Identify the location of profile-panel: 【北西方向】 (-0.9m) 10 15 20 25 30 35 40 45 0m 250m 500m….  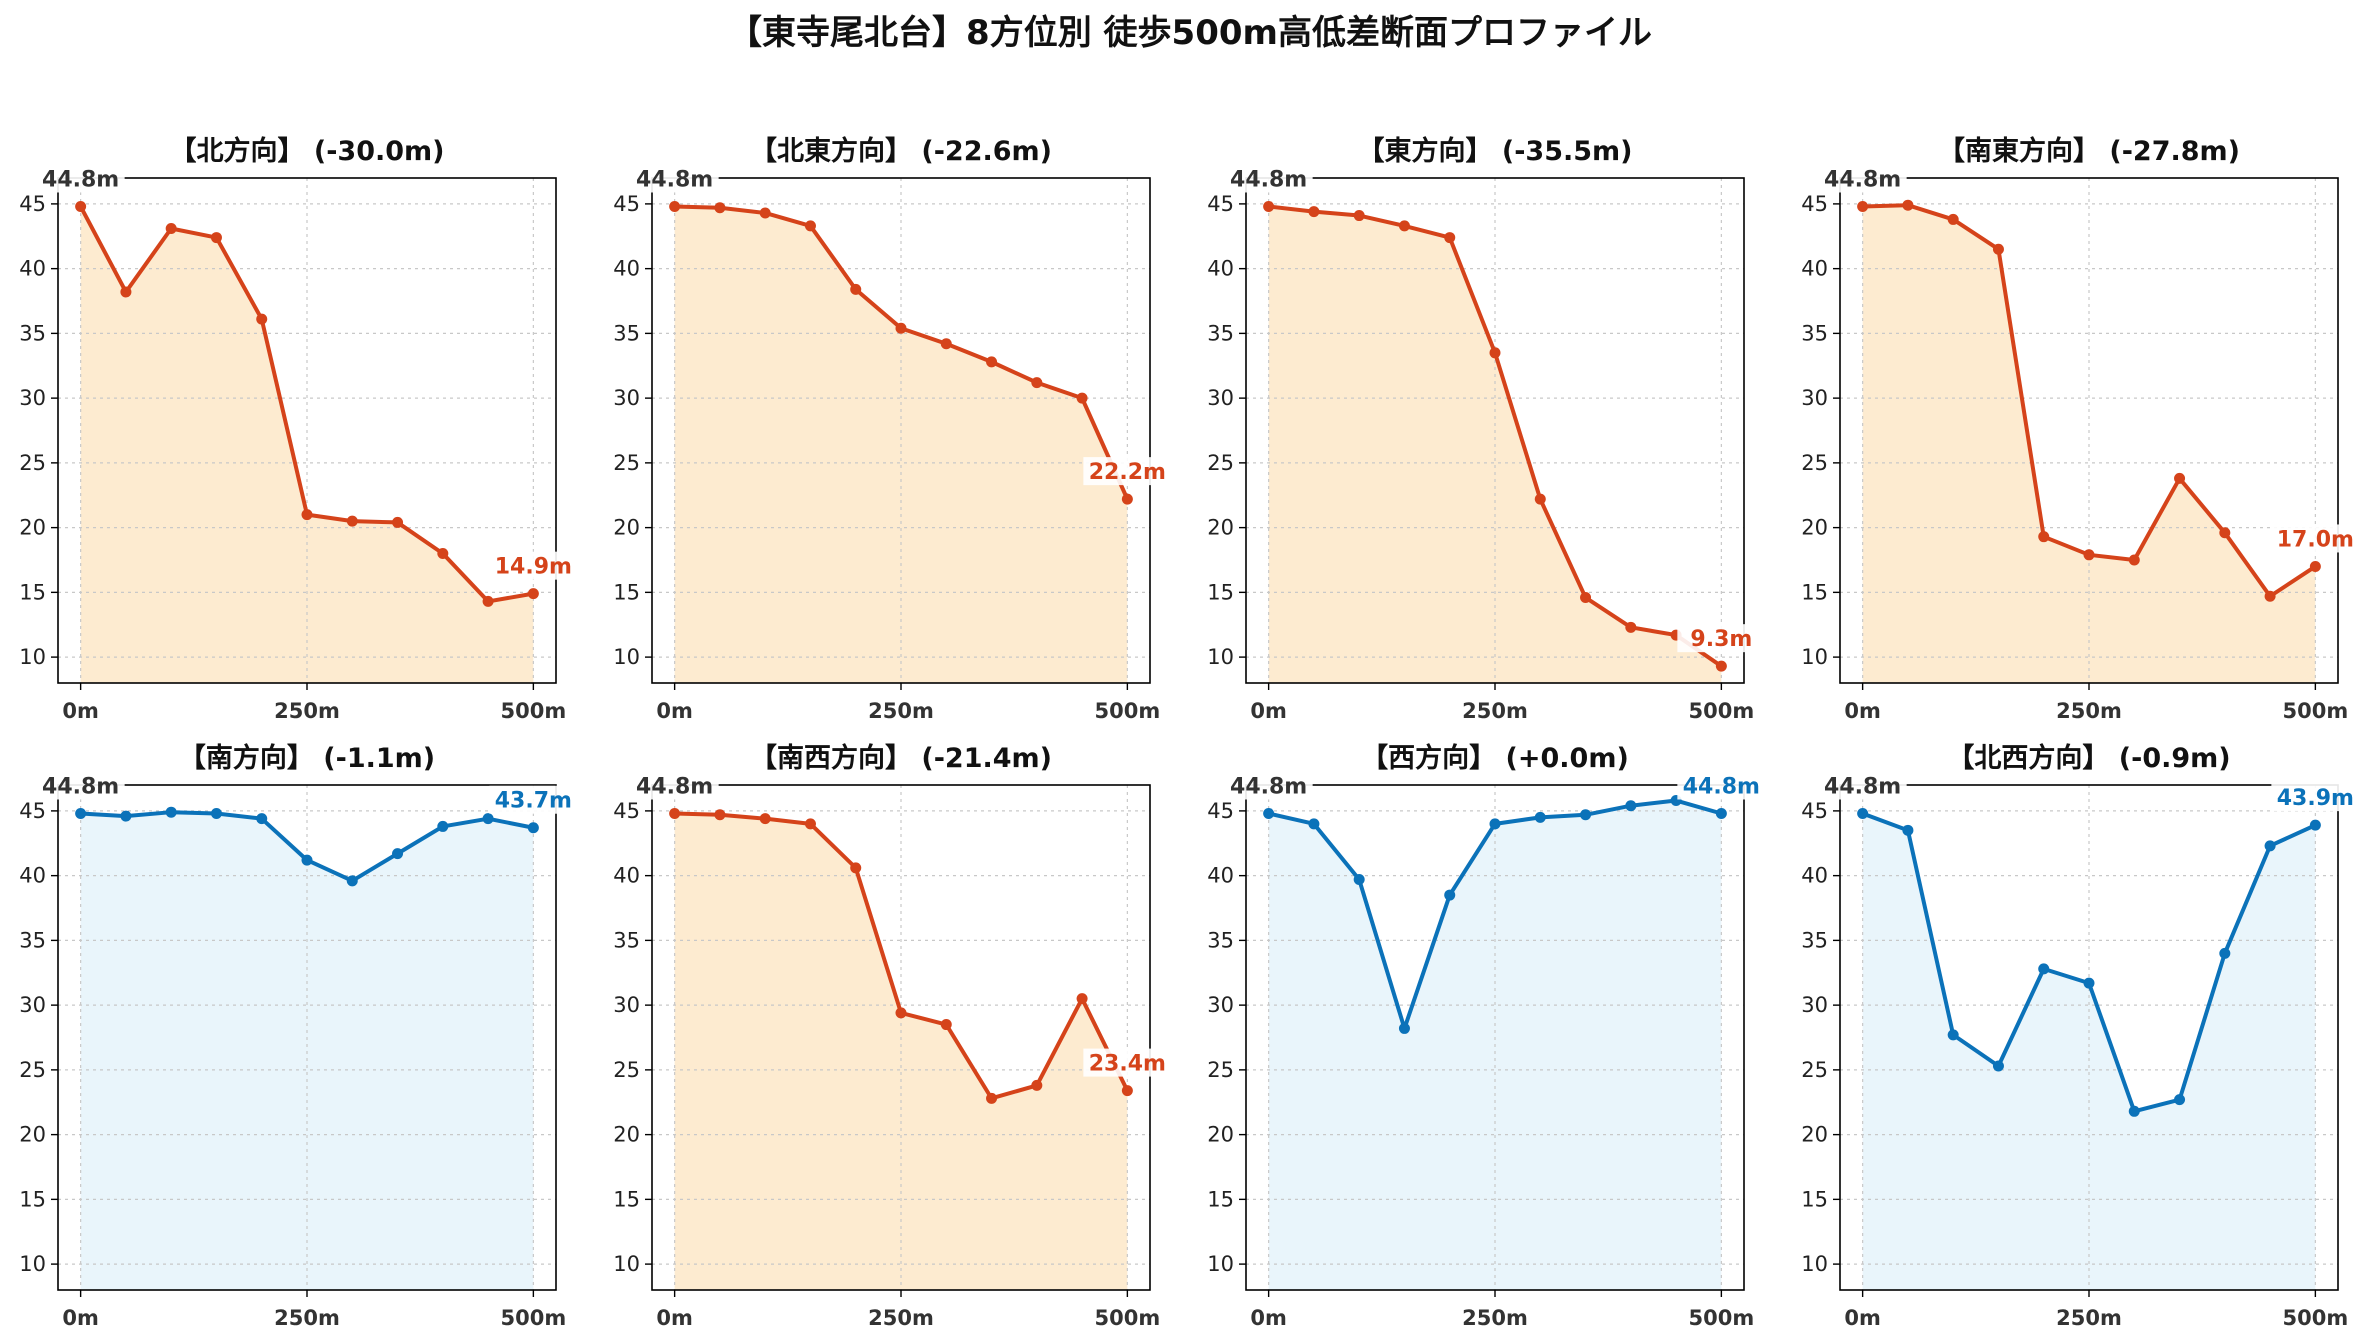
(2080, 1036).